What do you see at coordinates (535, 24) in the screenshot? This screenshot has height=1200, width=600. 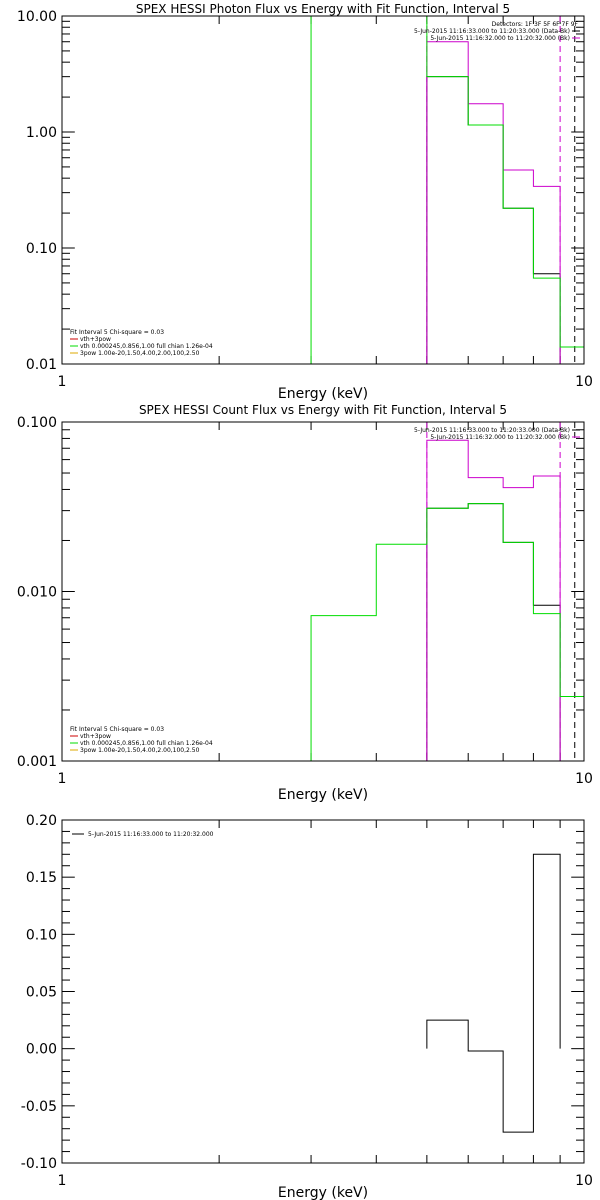 I see `legend-top-entry: Detectors: 1F 3F 5F 6F 7F 9F` at bounding box center [535, 24].